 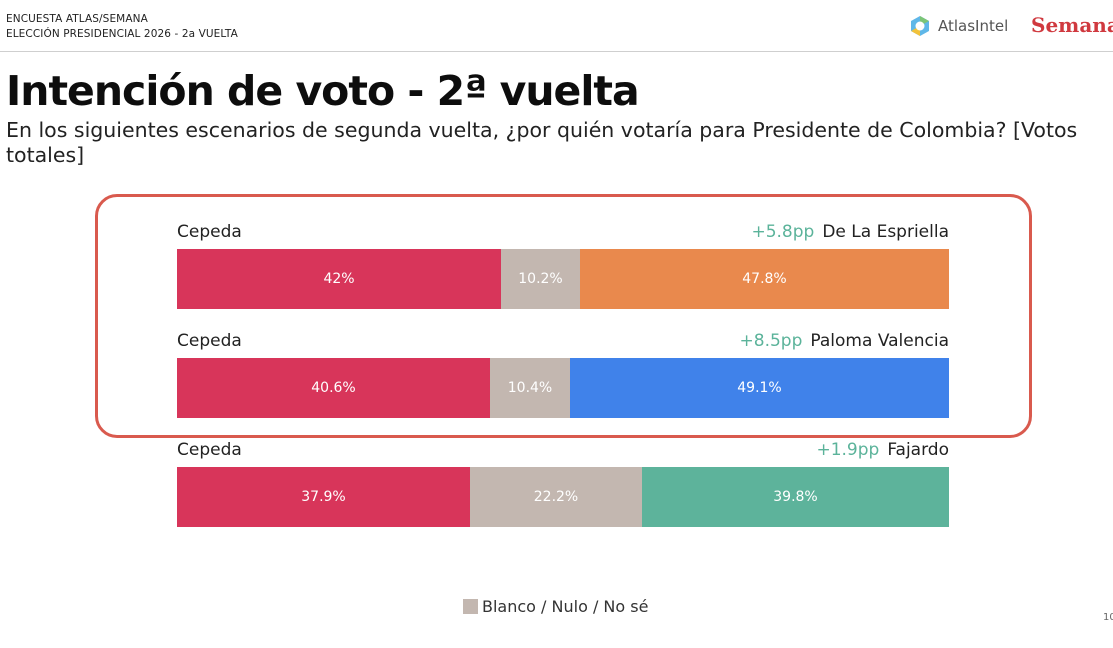 I want to click on bar-segment-blank: 22.2%, so click(x=556, y=497).